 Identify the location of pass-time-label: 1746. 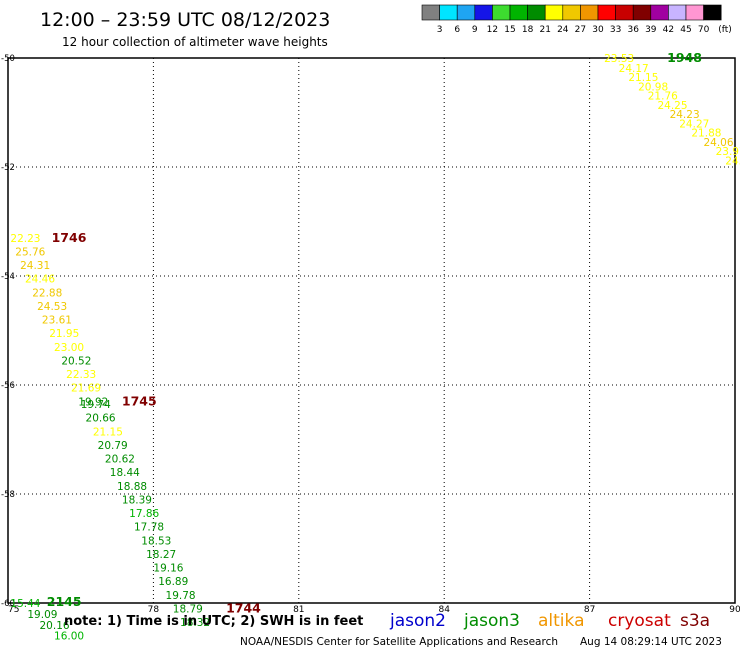
(69, 237).